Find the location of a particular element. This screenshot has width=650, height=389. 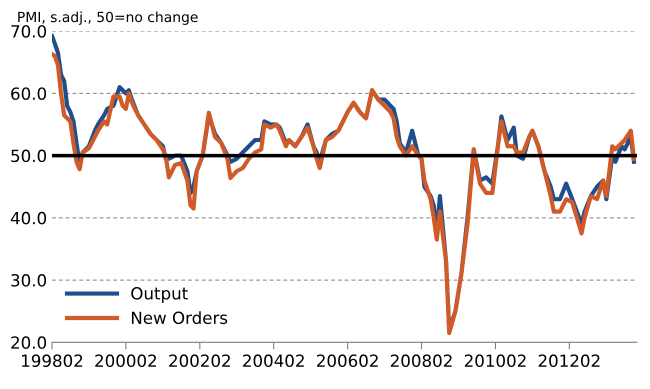

x-tick-label: 201002 is located at coordinates (495, 361).